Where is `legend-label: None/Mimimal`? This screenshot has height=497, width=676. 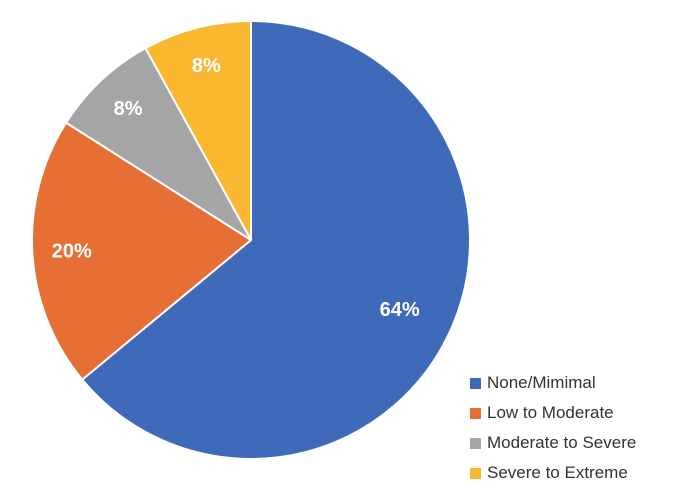 legend-label: None/Mimimal is located at coordinates (541, 382).